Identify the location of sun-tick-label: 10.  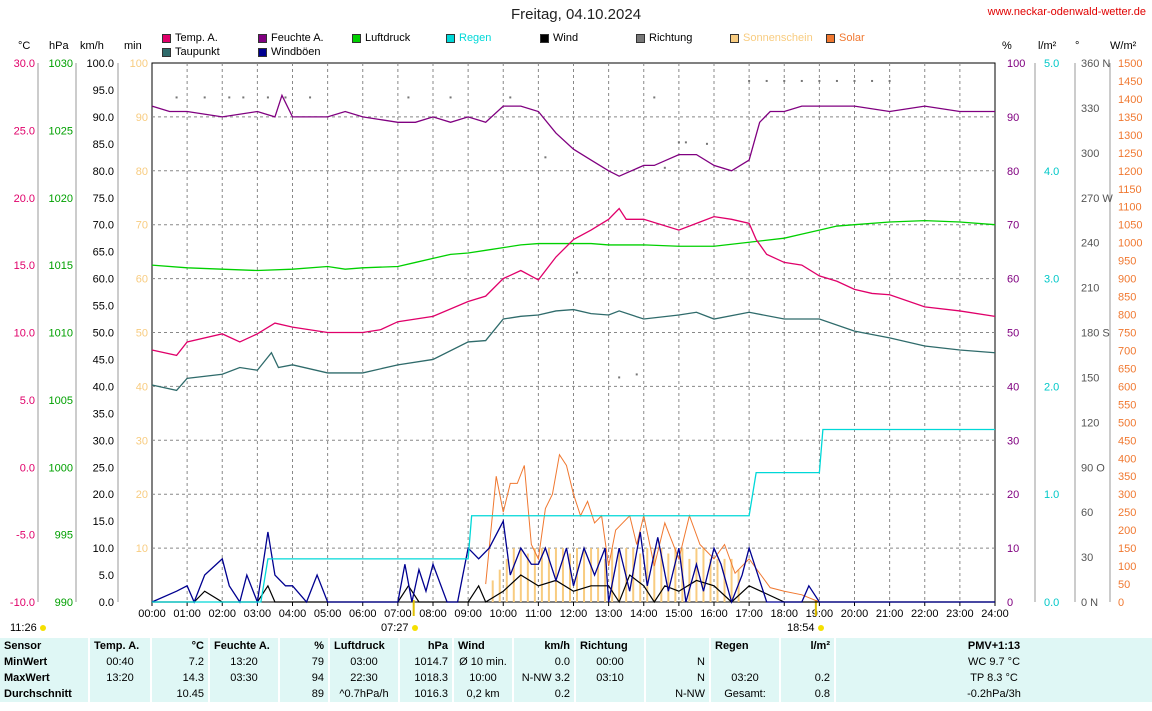
(142, 549).